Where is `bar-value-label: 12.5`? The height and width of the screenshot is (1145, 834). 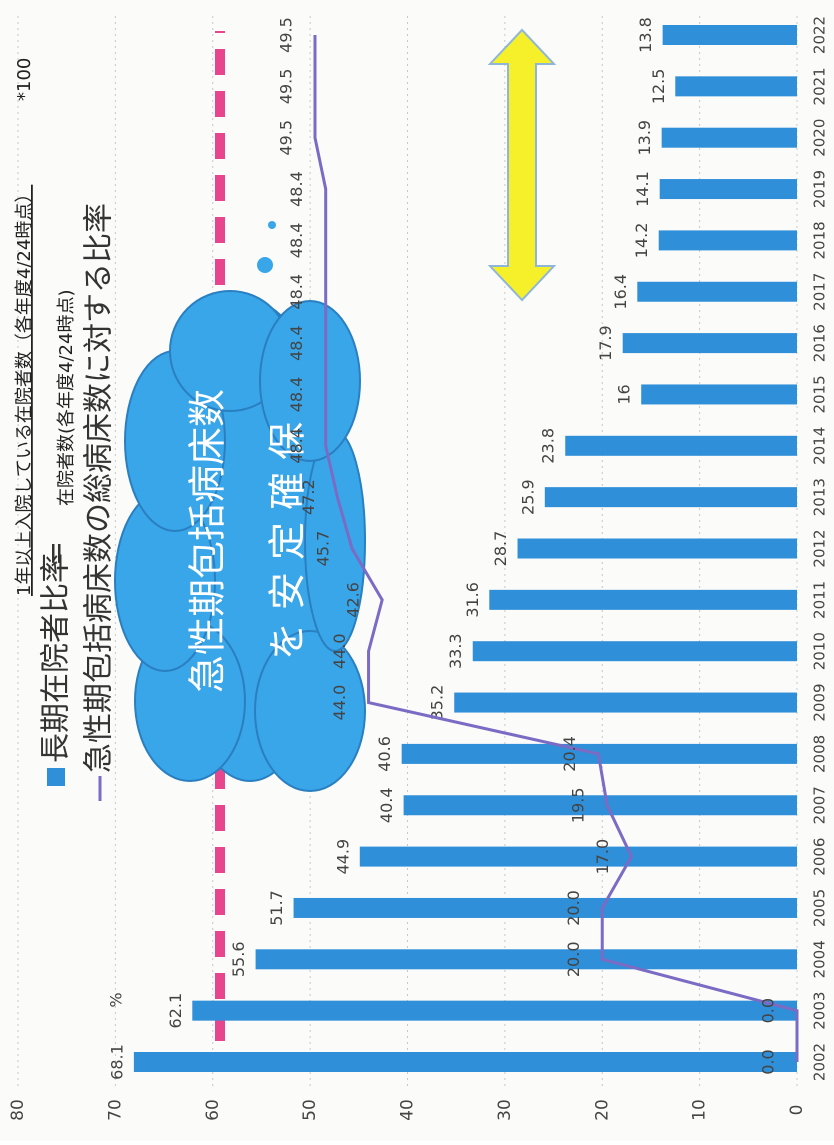 bar-value-label: 12.5 is located at coordinates (658, 87).